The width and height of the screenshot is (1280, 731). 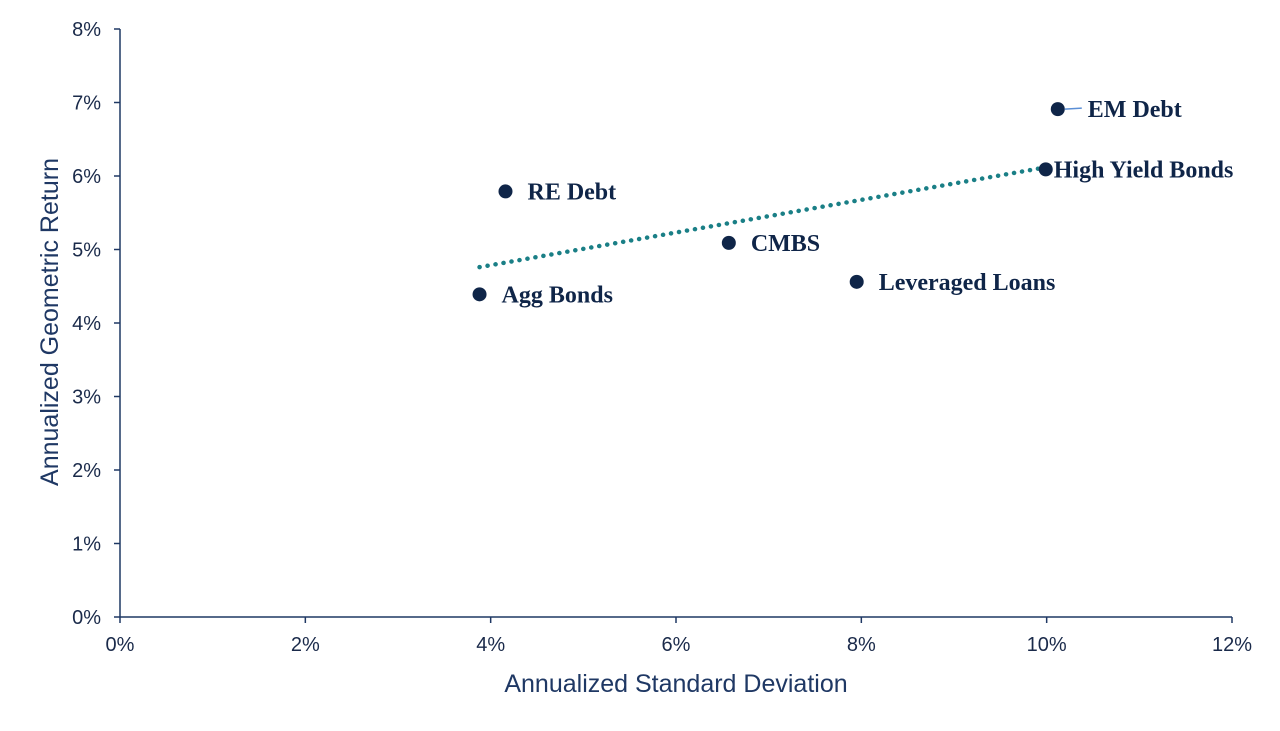 What do you see at coordinates (490, 645) in the screenshot?
I see `x-tick-label: 4%` at bounding box center [490, 645].